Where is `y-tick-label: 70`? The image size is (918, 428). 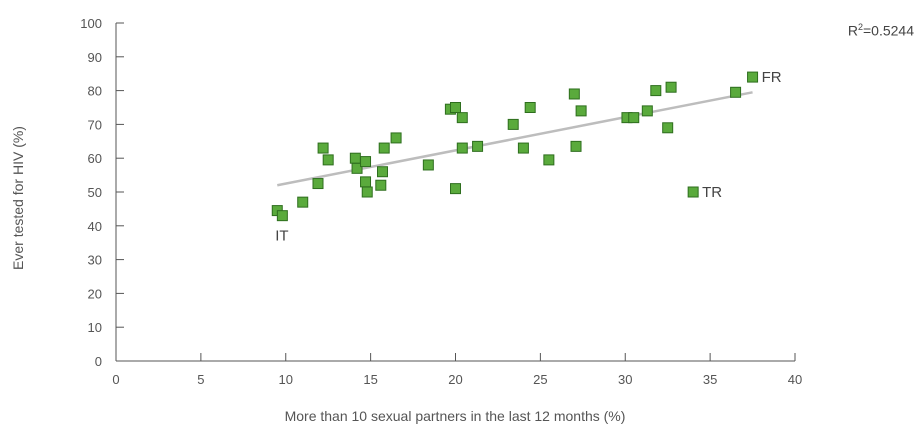
y-tick-label: 70 is located at coordinates (95, 124).